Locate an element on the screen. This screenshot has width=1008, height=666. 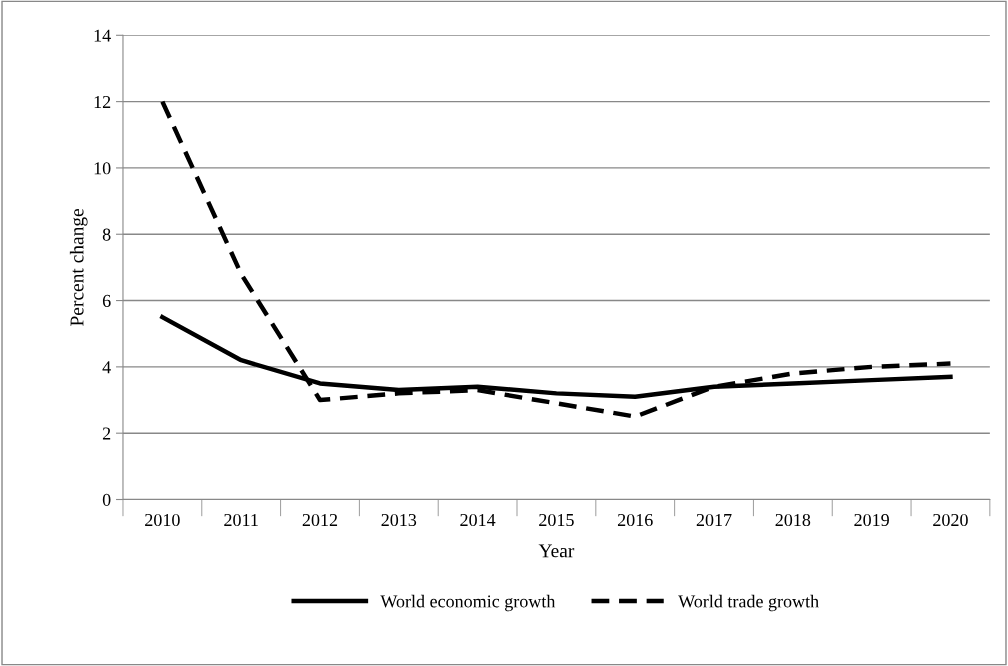
y-tick-label: 6 is located at coordinates (106, 300).